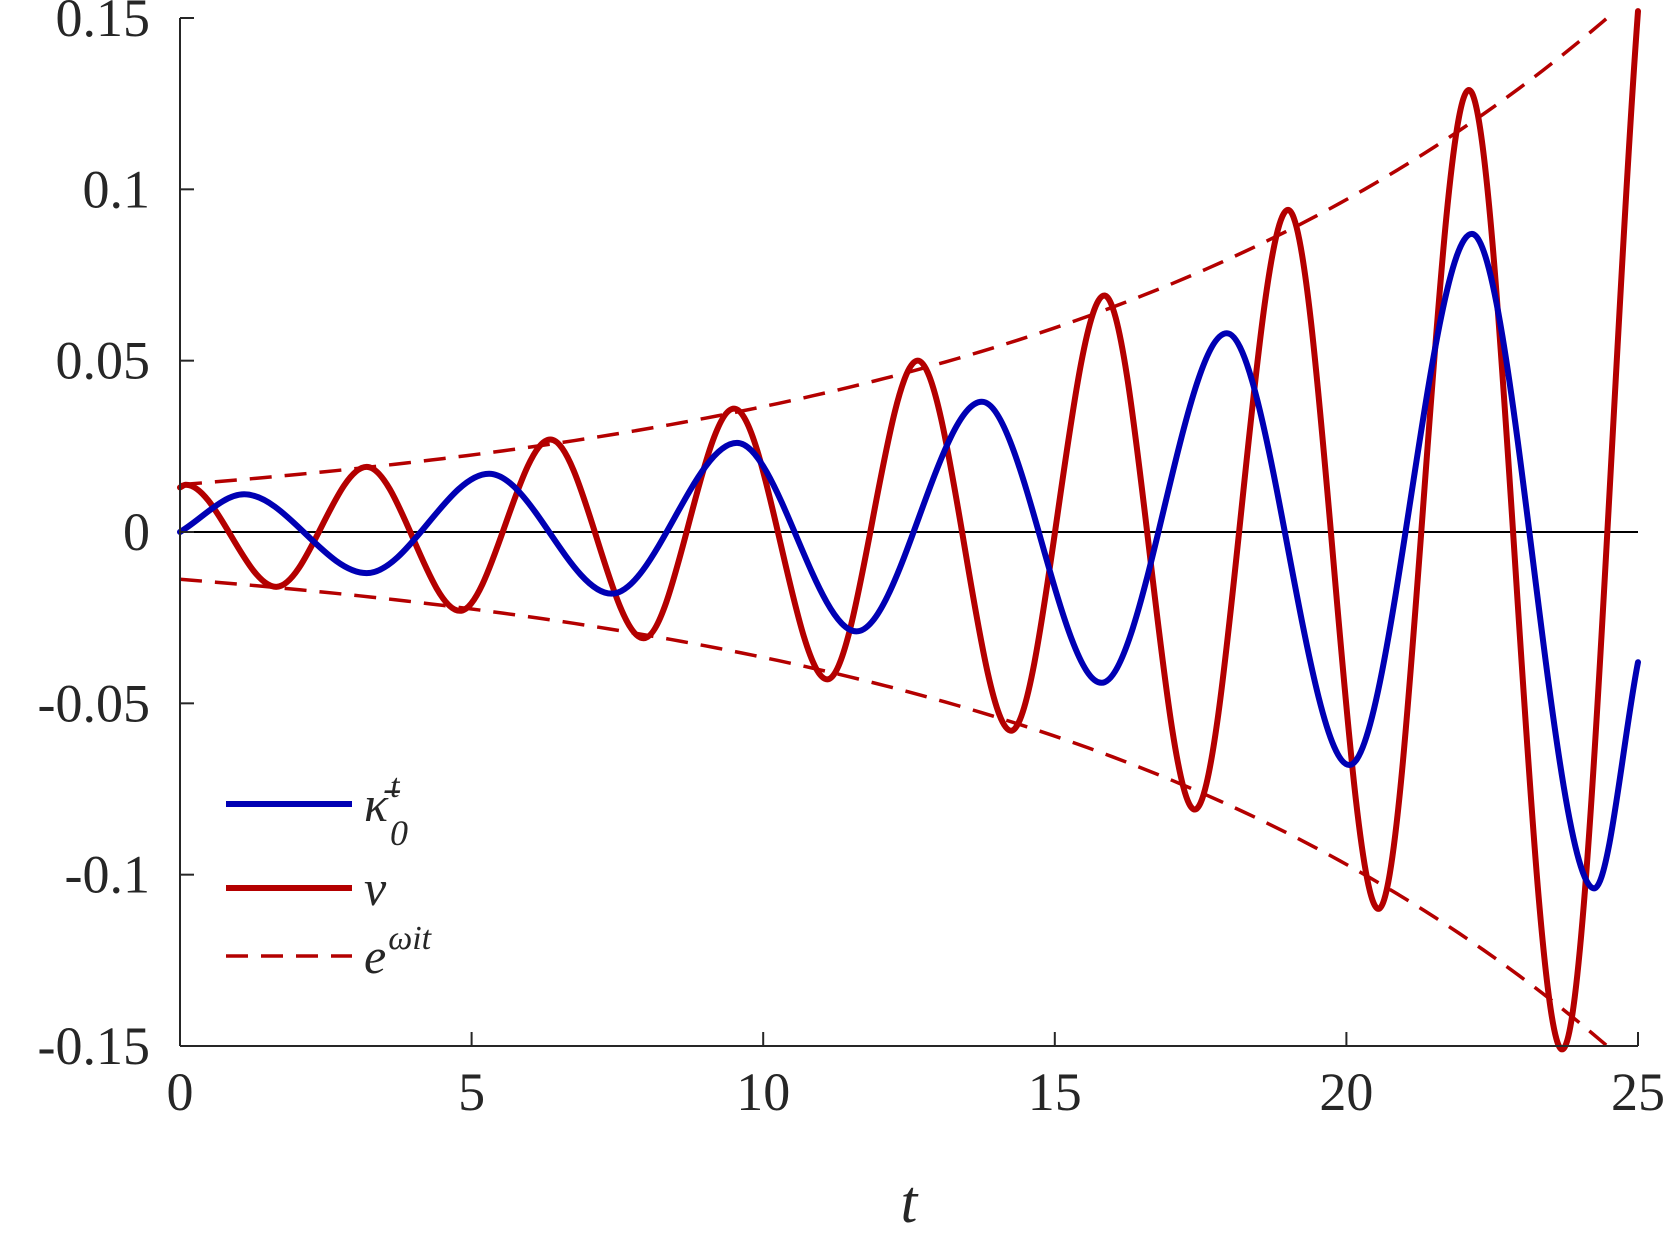 The width and height of the screenshot is (1671, 1238). What do you see at coordinates (107, 875) in the screenshot?
I see `y-tick-label: -0.1` at bounding box center [107, 875].